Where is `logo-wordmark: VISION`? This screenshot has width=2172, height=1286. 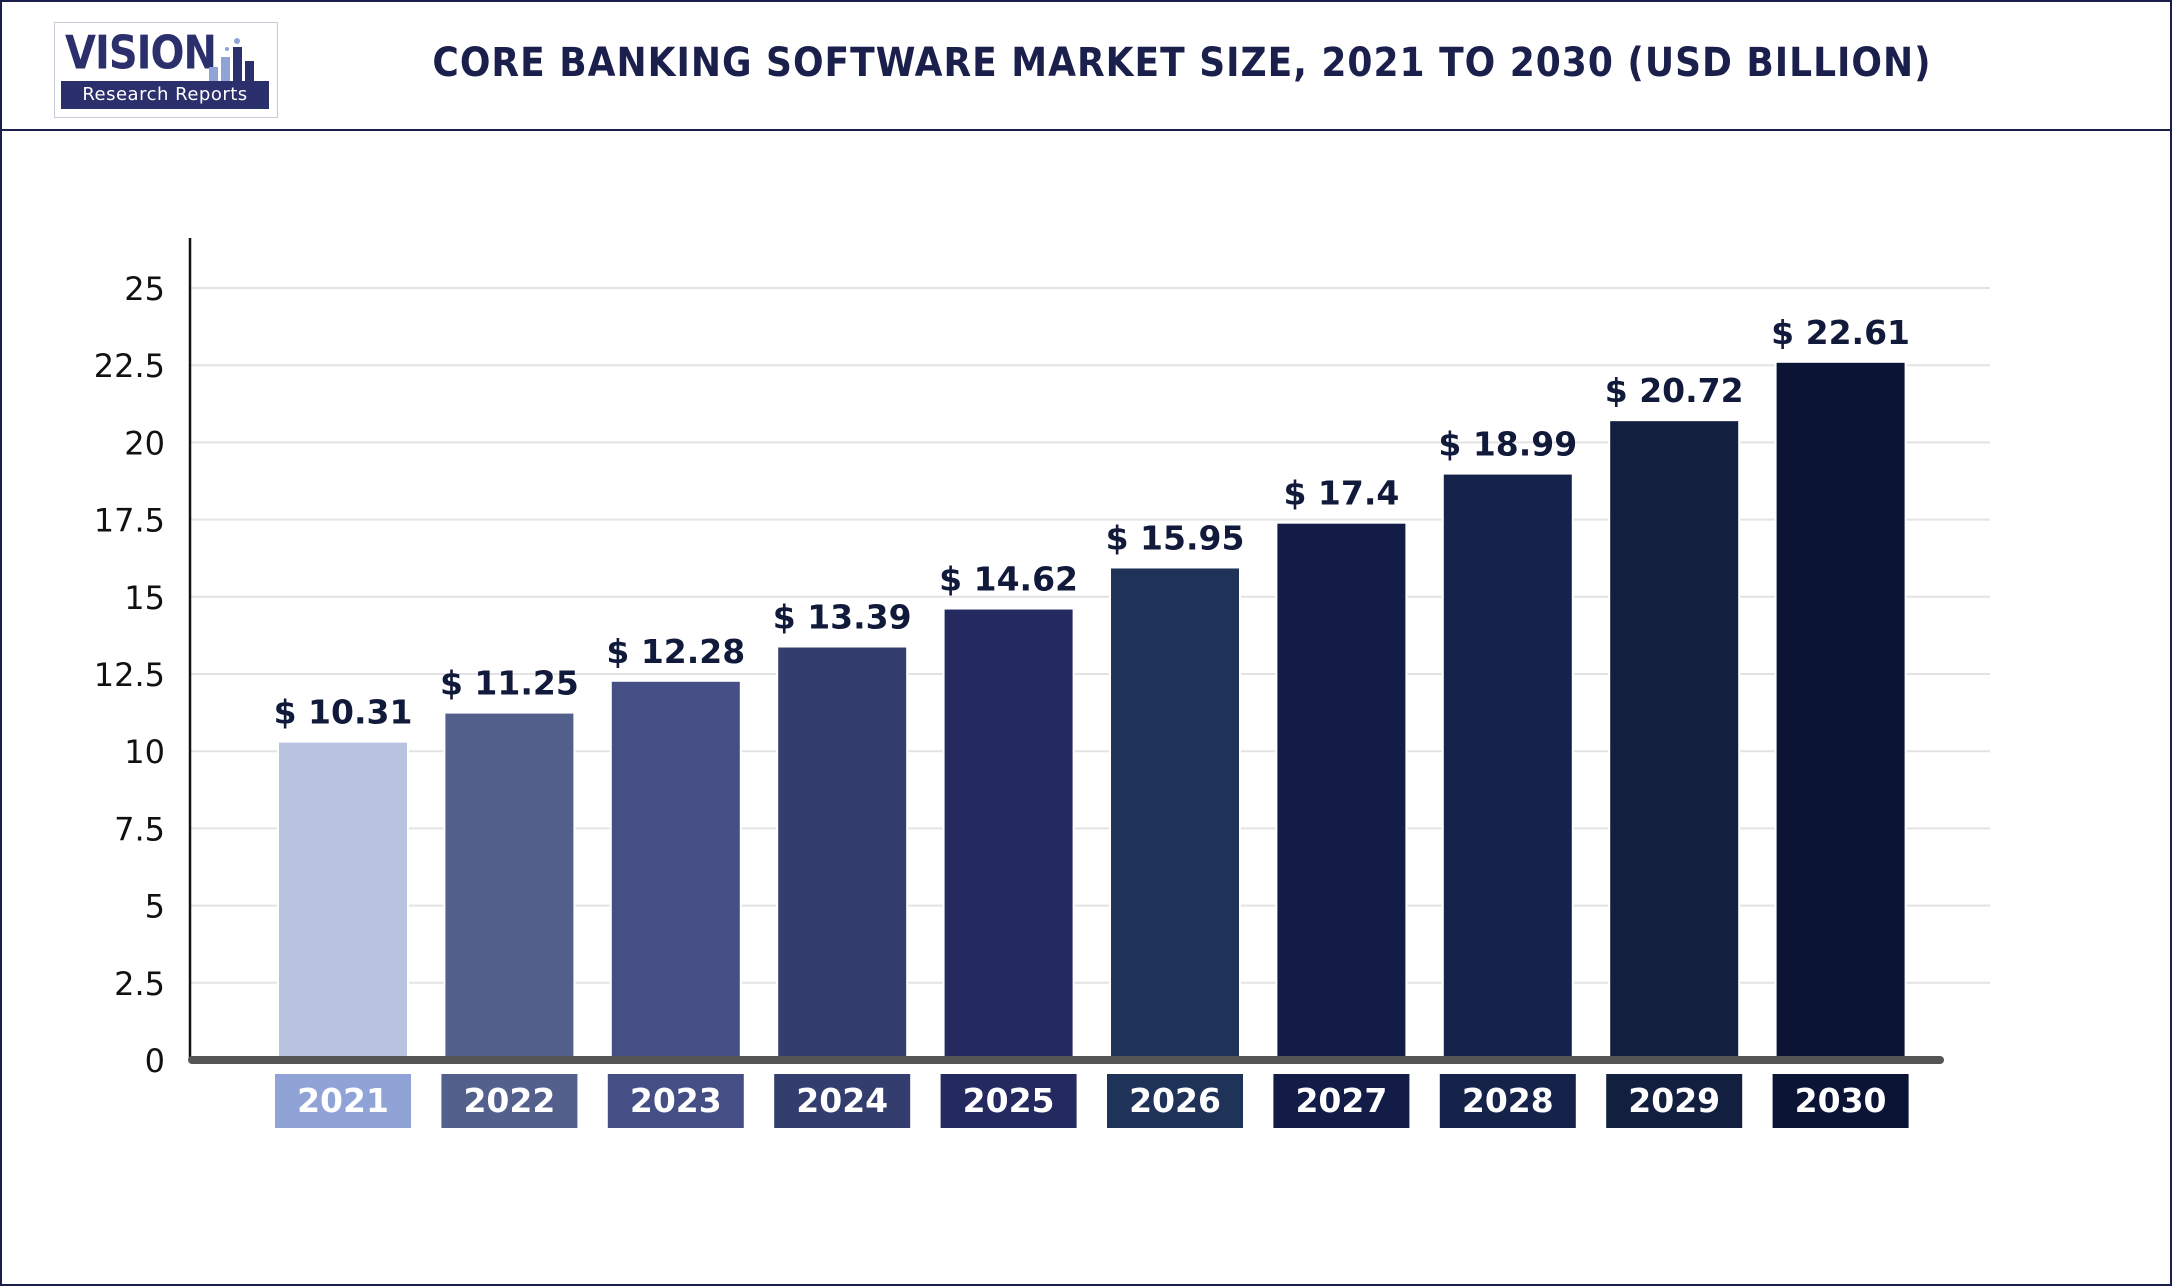 logo-wordmark: VISION is located at coordinates (141, 53).